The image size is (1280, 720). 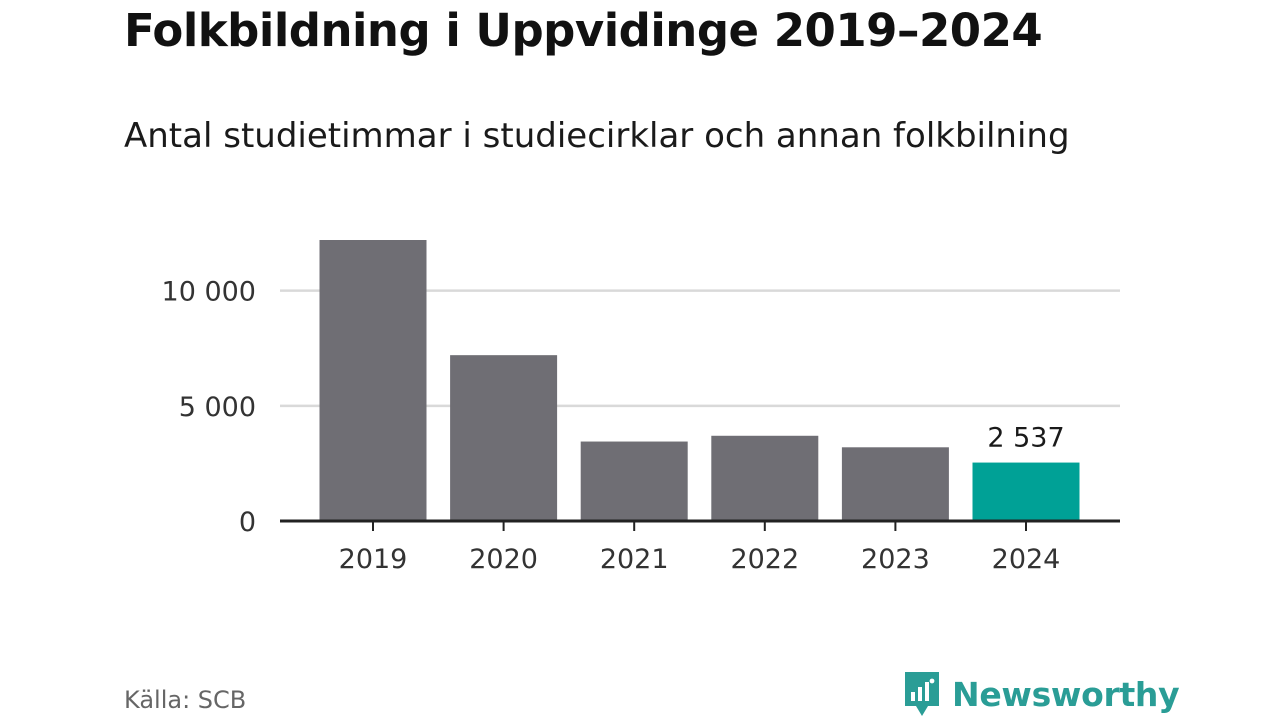 What do you see at coordinates (503, 559) in the screenshot?
I see `x-tick-label: 2020` at bounding box center [503, 559].